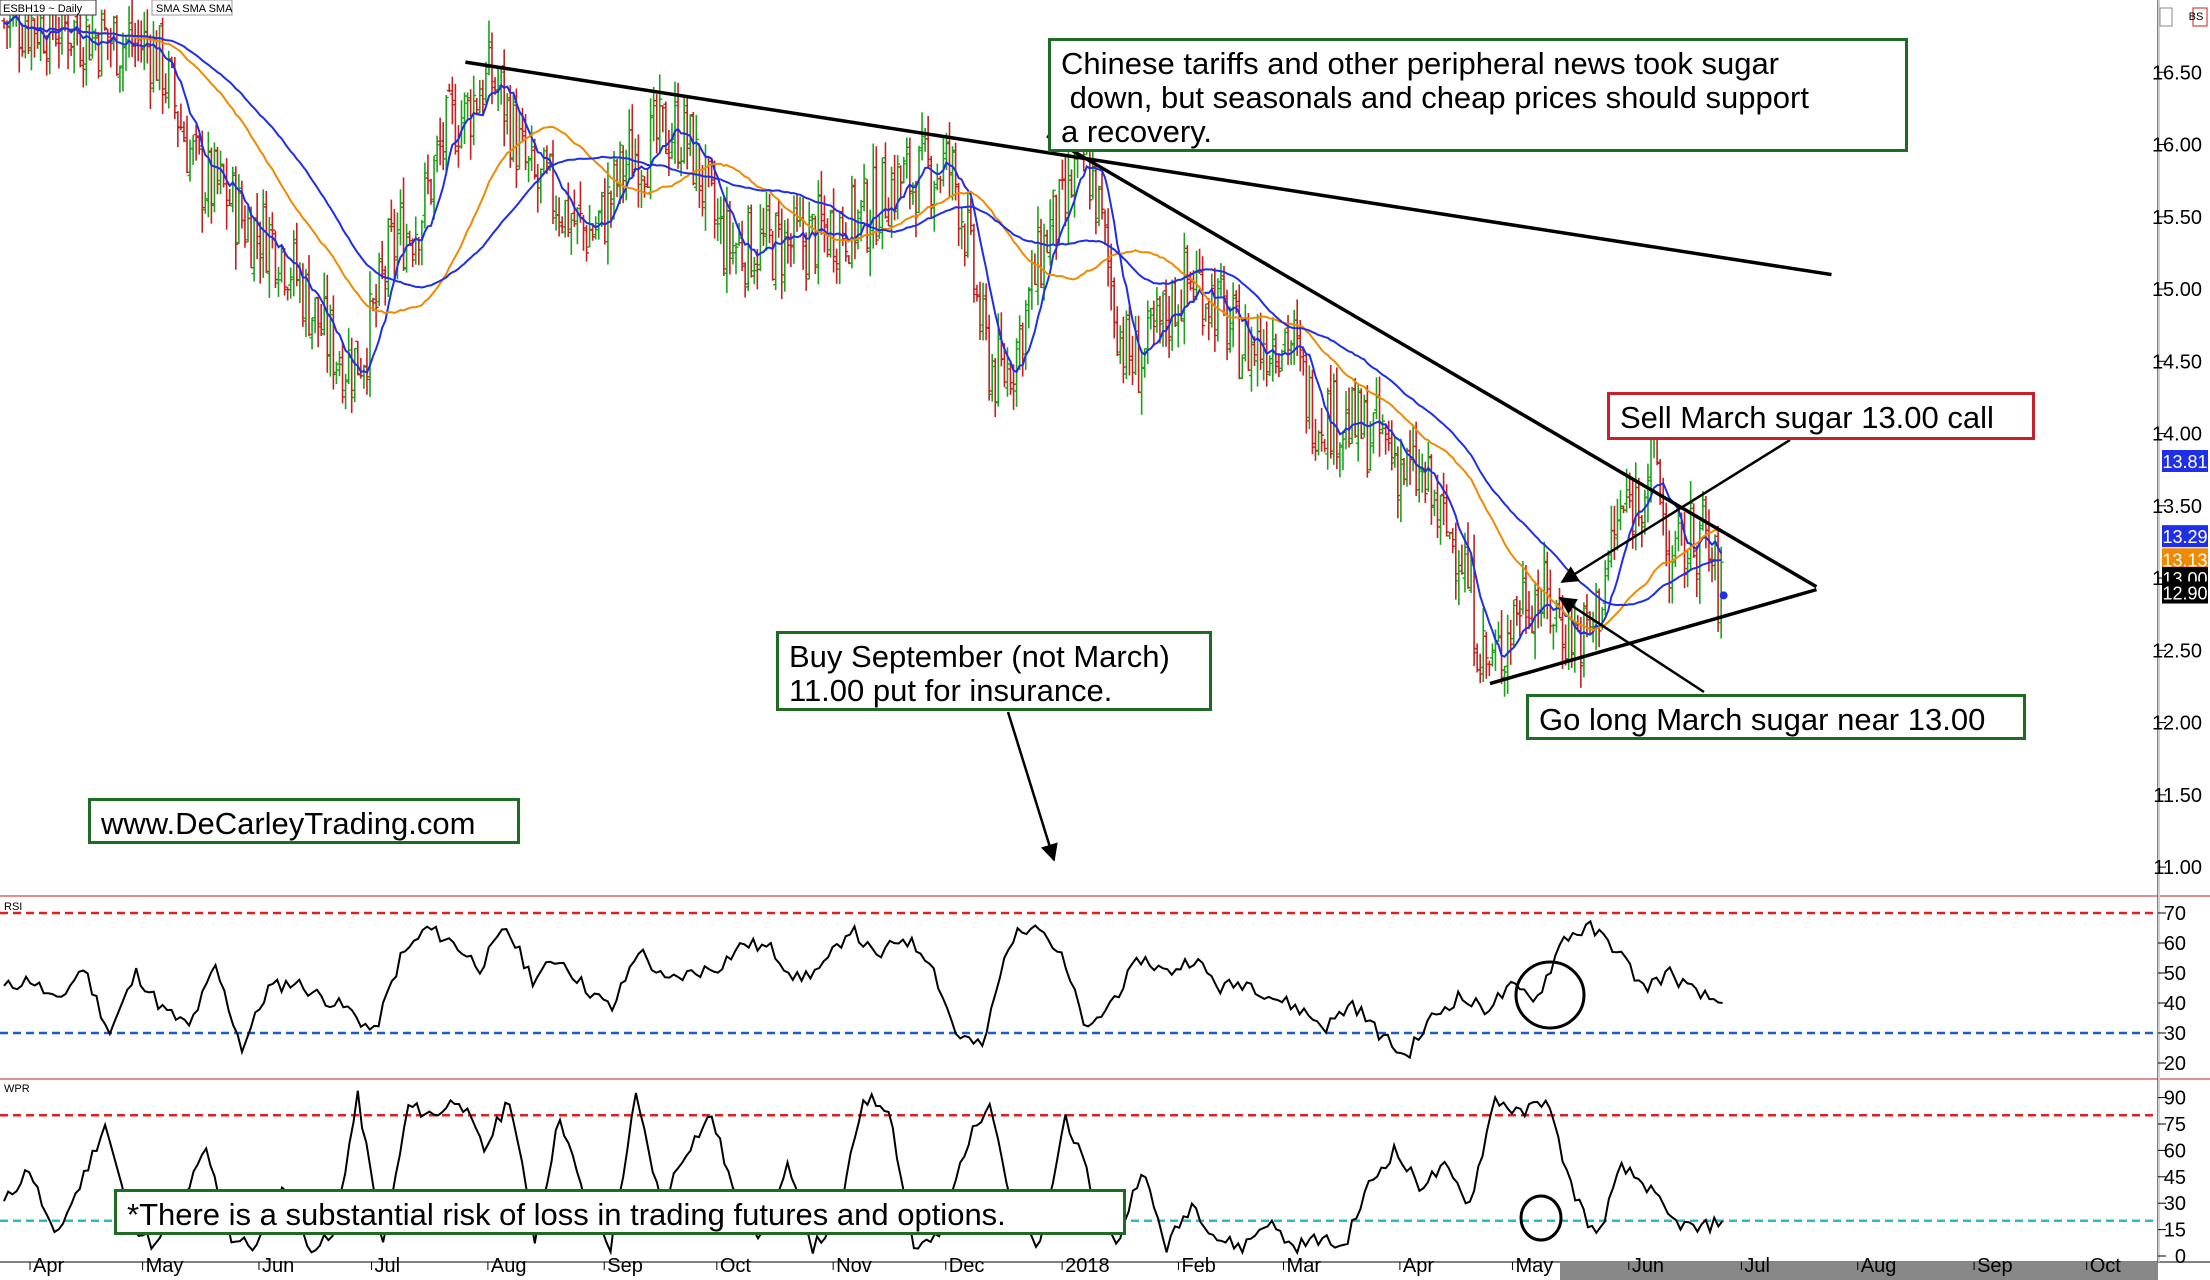 This screenshot has width=2210, height=1280. Describe the element at coordinates (1859, 1271) in the screenshot. I see `future-region` at that location.